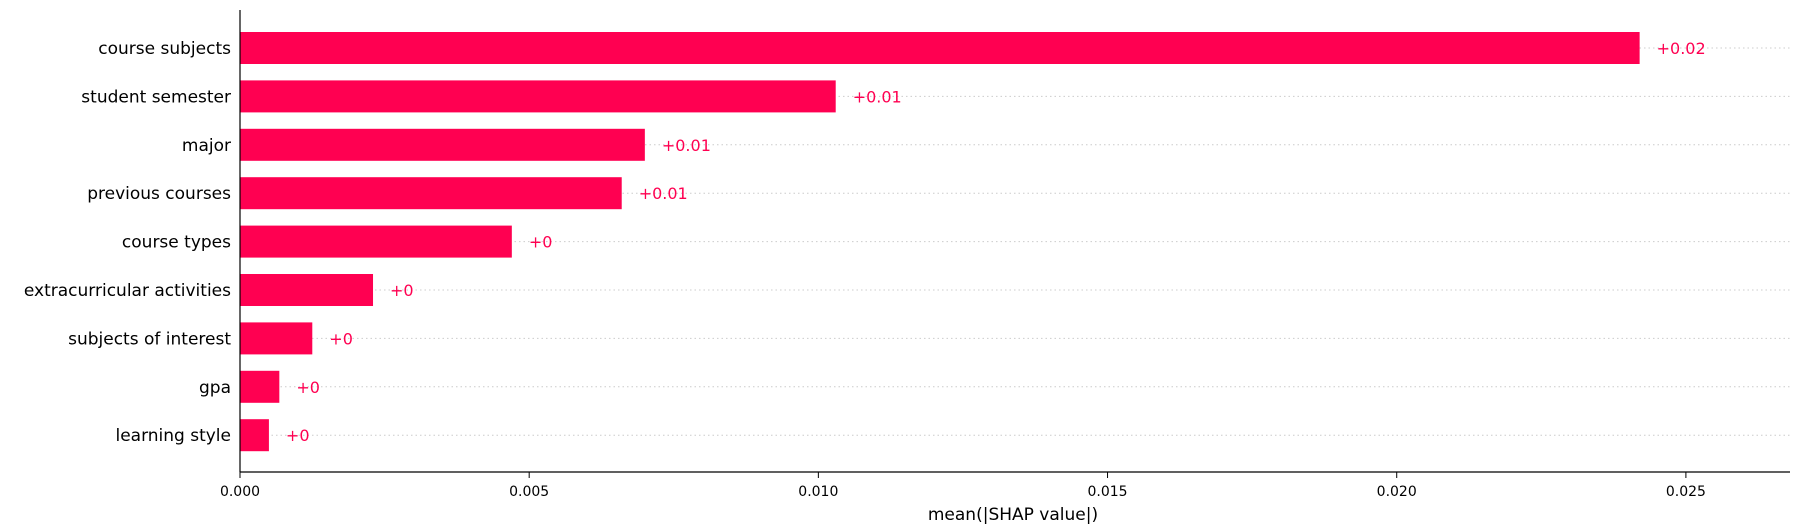 Image resolution: width=1799 pixels, height=530 pixels. Describe the element at coordinates (1107, 492) in the screenshot. I see `x-tick-label: 0.015` at that location.